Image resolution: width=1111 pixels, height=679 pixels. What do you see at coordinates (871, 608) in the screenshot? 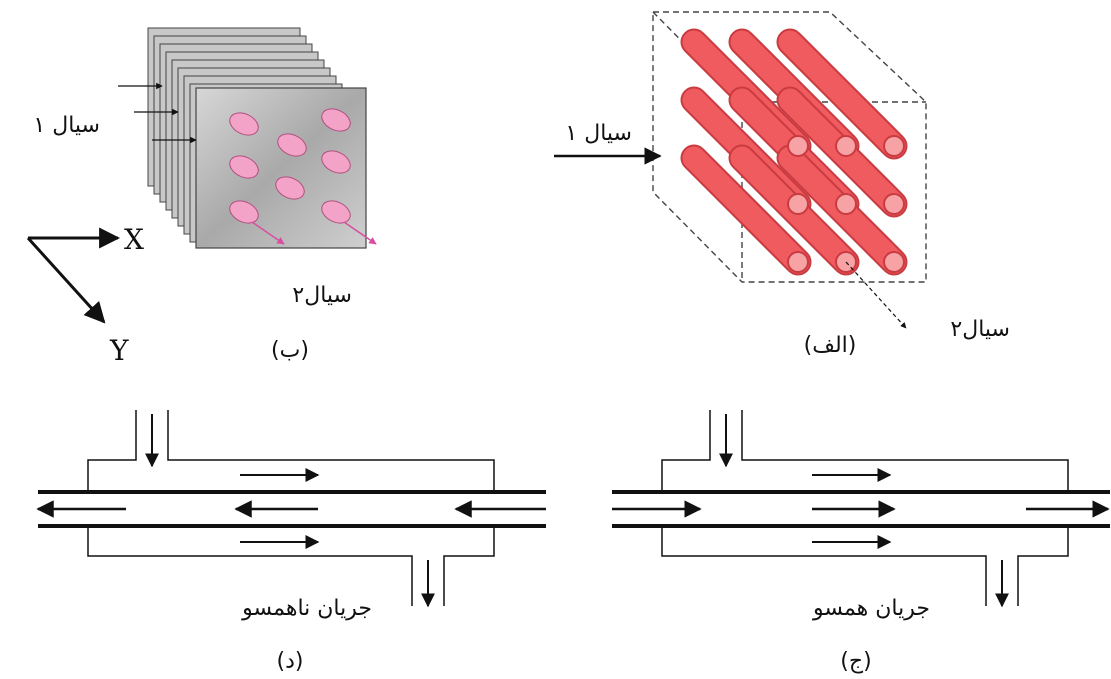
I see `flow-label-parallel: جریان همسو` at bounding box center [871, 608].